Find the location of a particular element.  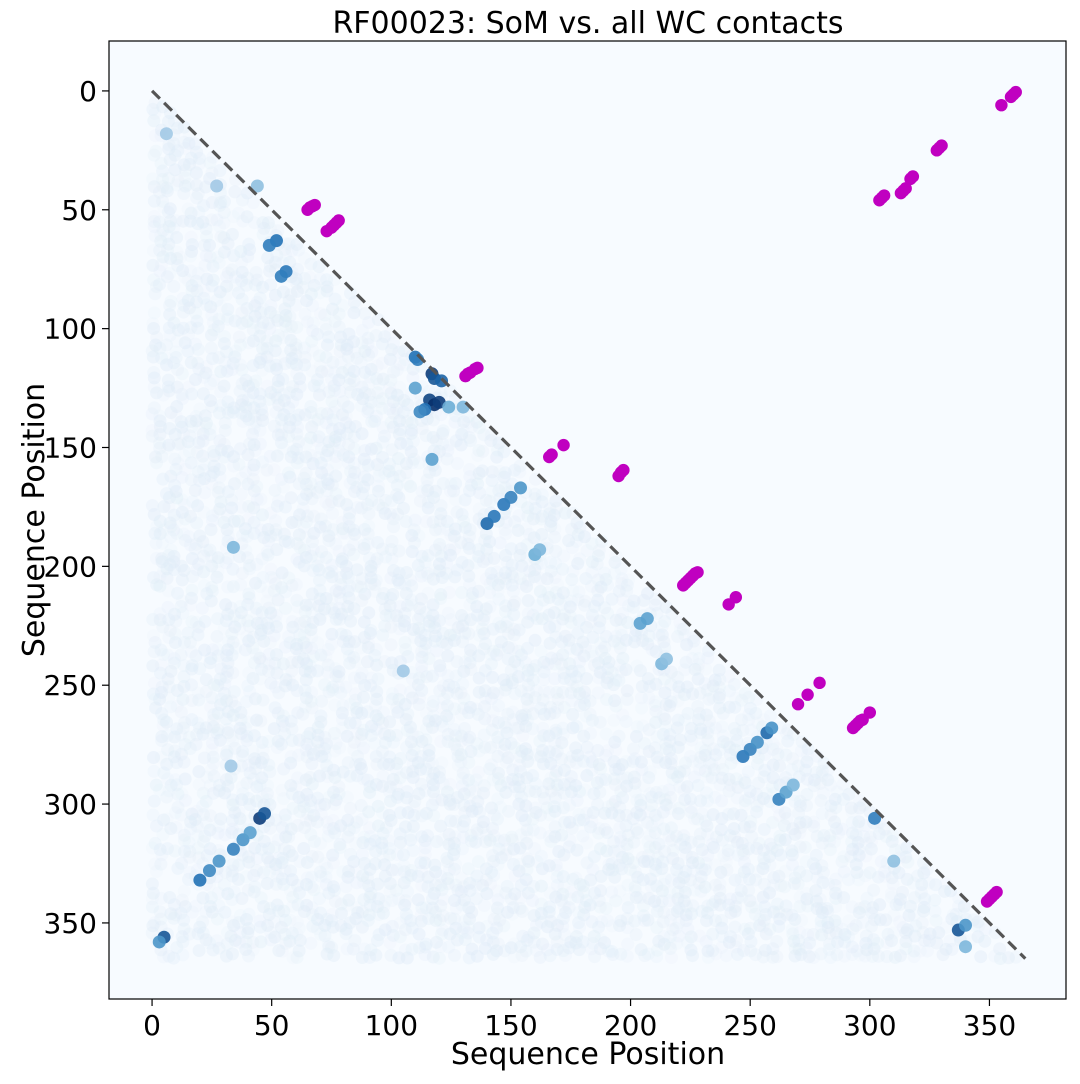

som-point is located at coordinates (736, 597).